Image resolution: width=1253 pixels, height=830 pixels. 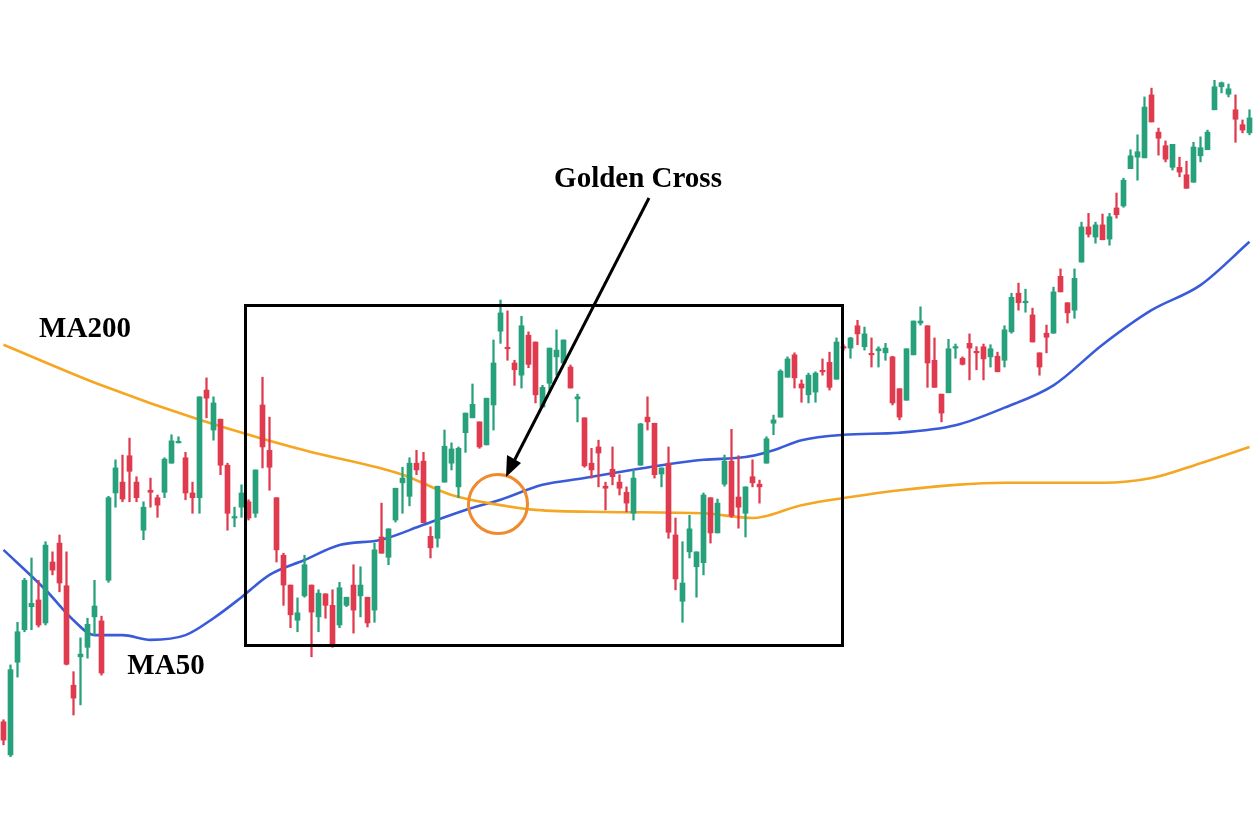 I want to click on series-label: MA200, so click(x=85, y=327).